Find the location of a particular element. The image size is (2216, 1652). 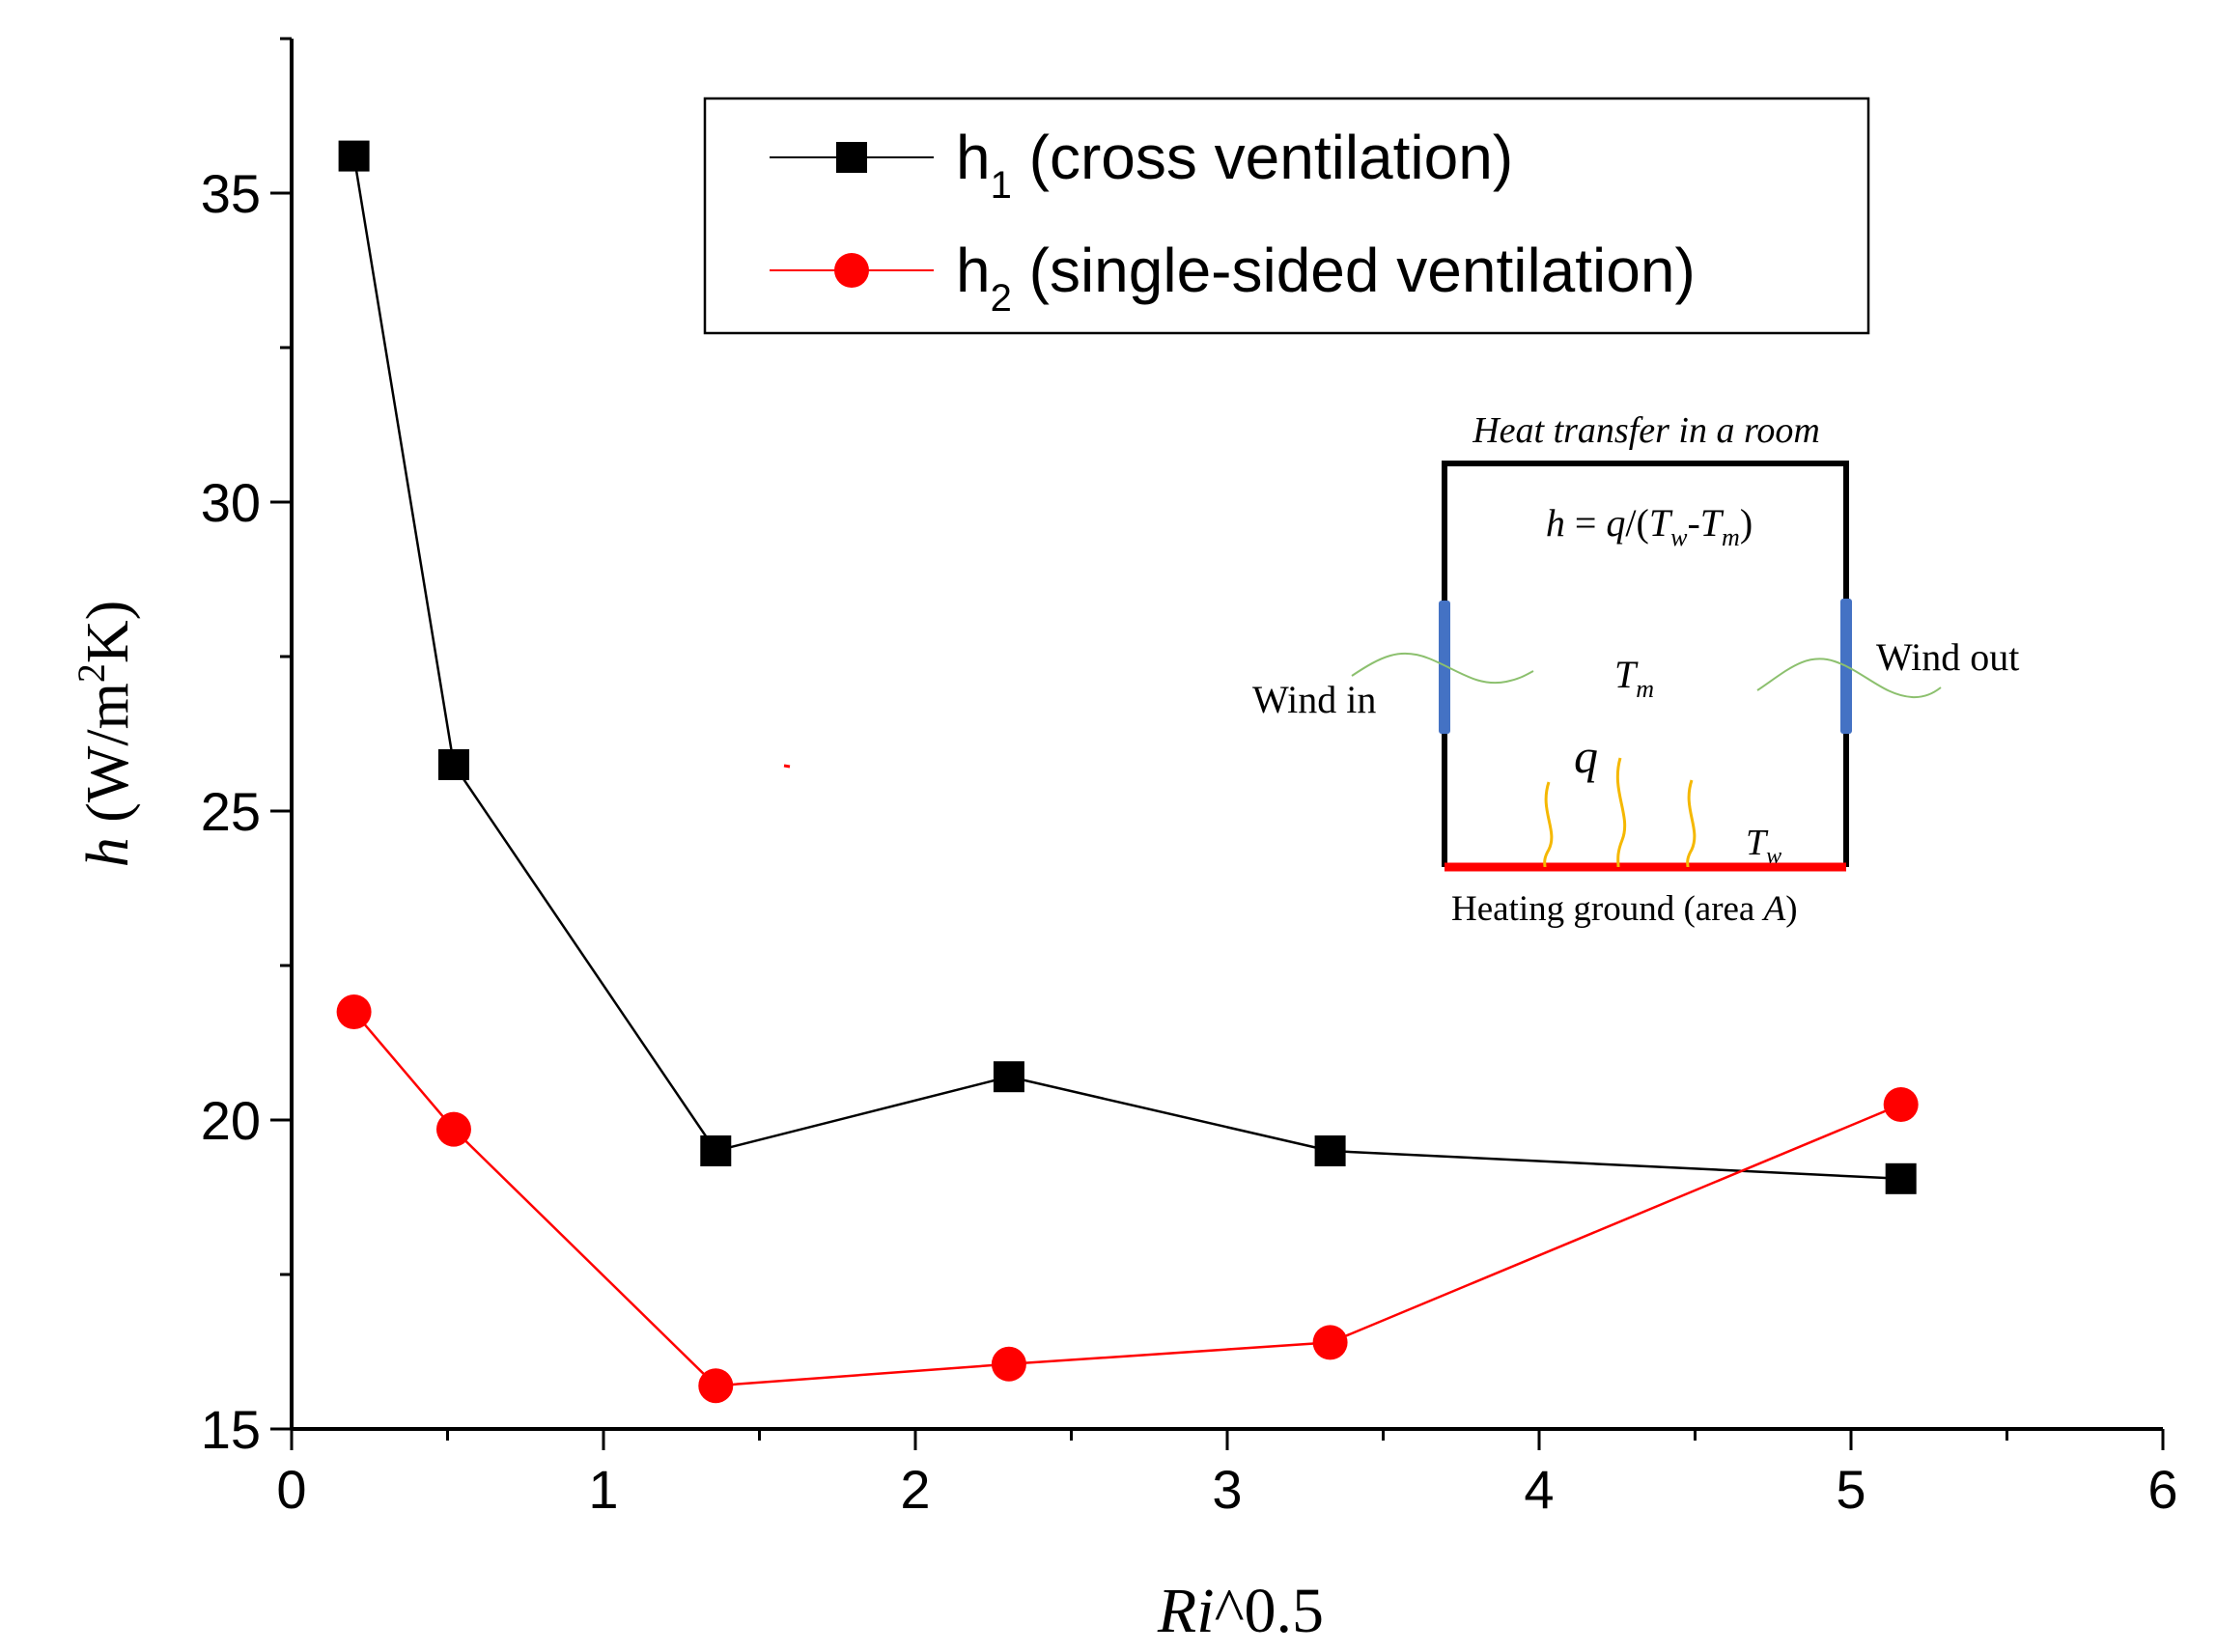

window-left is located at coordinates (1444, 668).